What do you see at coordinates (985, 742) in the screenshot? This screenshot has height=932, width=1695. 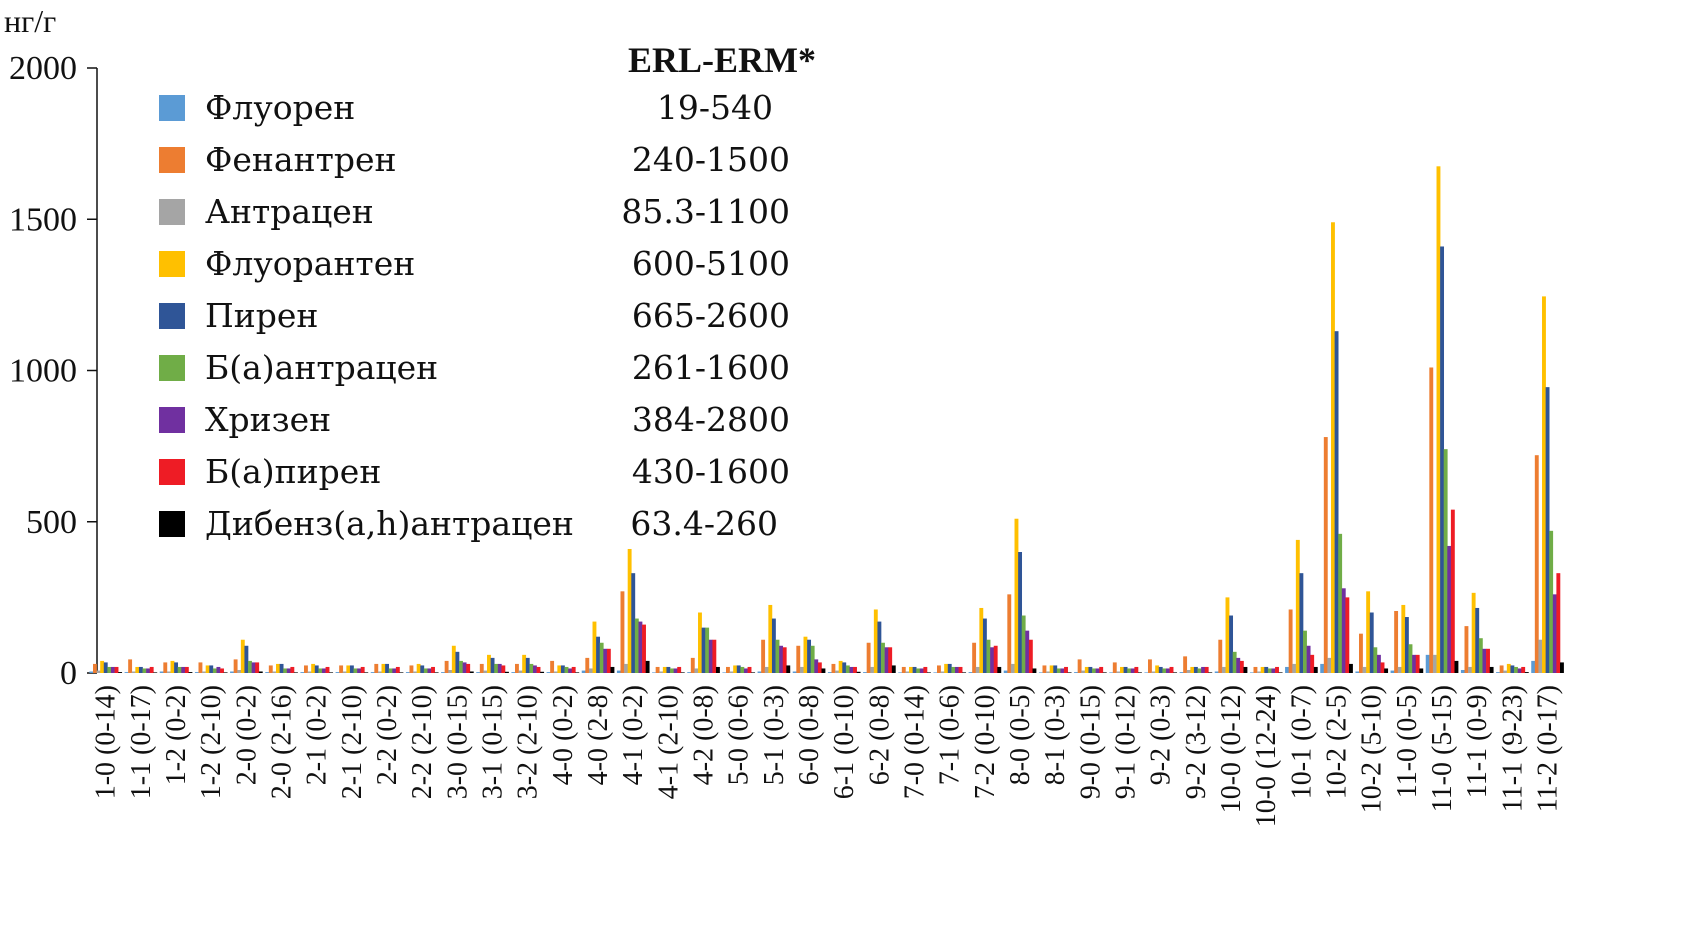 I see `x-tick-label: 7-2 (0-10)` at bounding box center [985, 742].